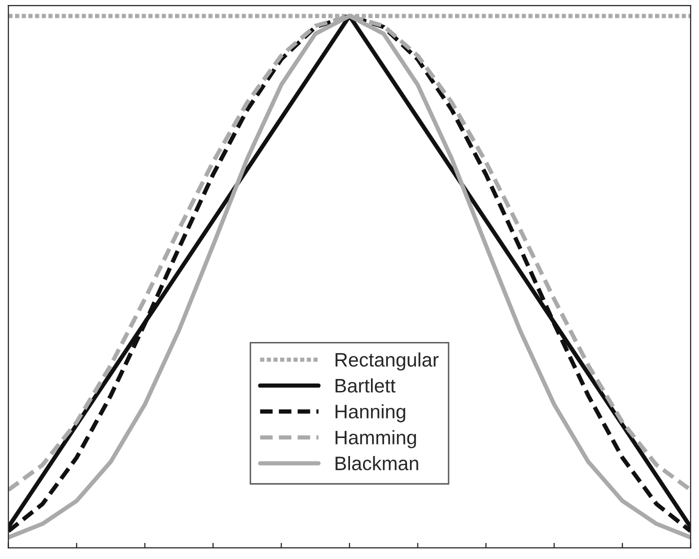  What do you see at coordinates (377, 463) in the screenshot?
I see `legend-label: Blackman` at bounding box center [377, 463].